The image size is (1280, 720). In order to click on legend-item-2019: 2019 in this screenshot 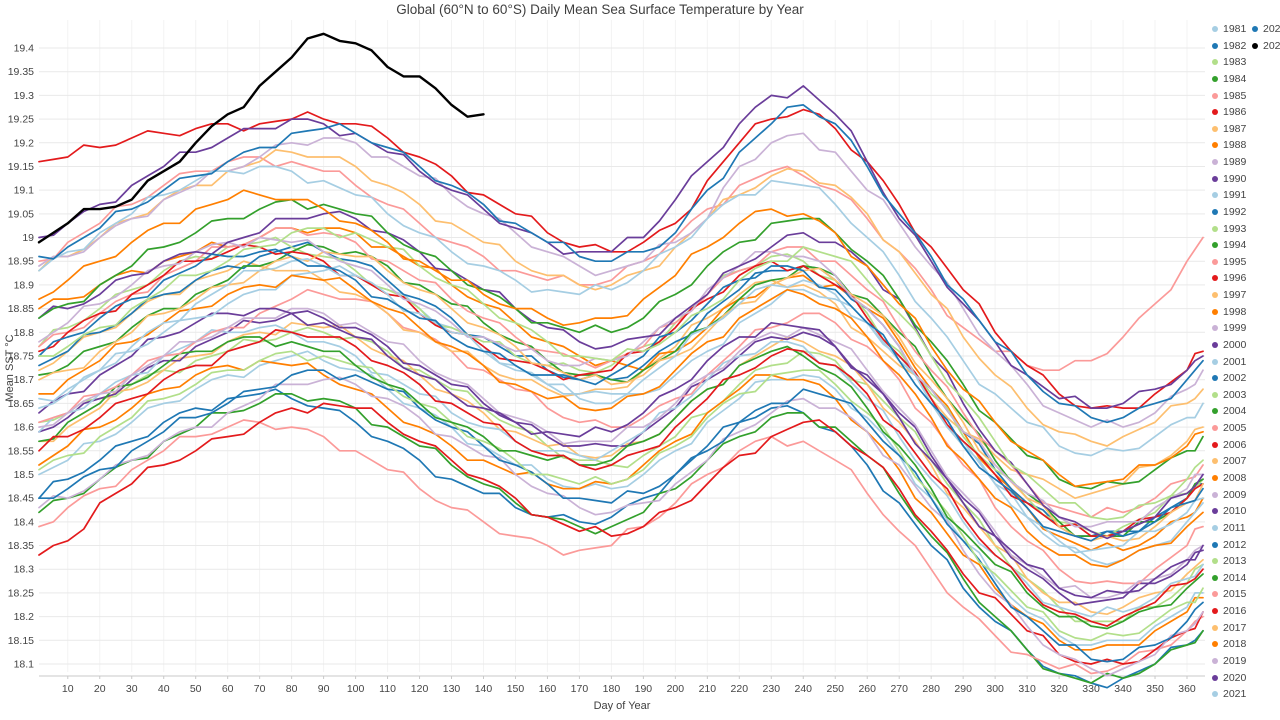, I will do `click(1229, 661)`.